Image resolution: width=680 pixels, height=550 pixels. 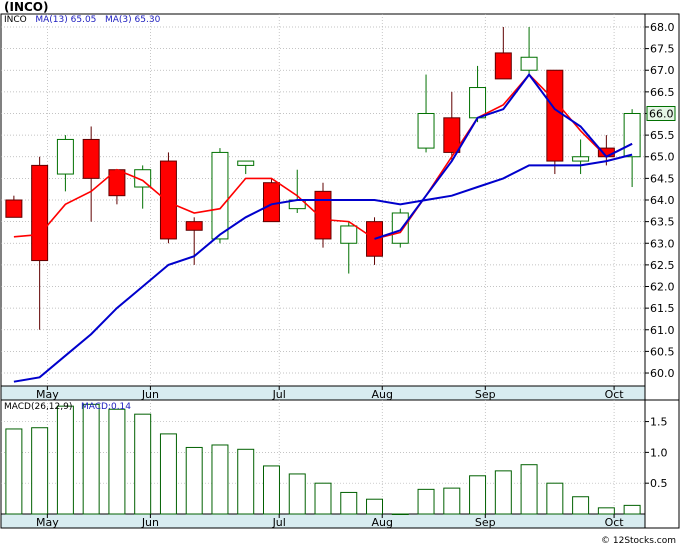 What do you see at coordinates (615, 394) in the screenshot?
I see `price-xtick-label-5: Oct` at bounding box center [615, 394].